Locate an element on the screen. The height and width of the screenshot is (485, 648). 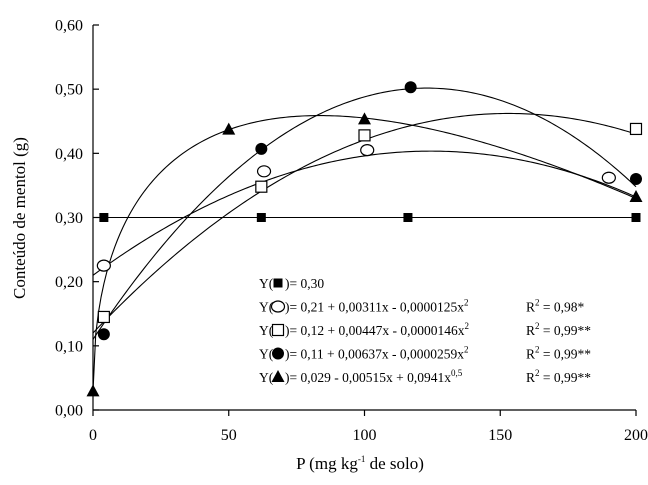
x-tick-label: 100 is located at coordinates (365, 435).